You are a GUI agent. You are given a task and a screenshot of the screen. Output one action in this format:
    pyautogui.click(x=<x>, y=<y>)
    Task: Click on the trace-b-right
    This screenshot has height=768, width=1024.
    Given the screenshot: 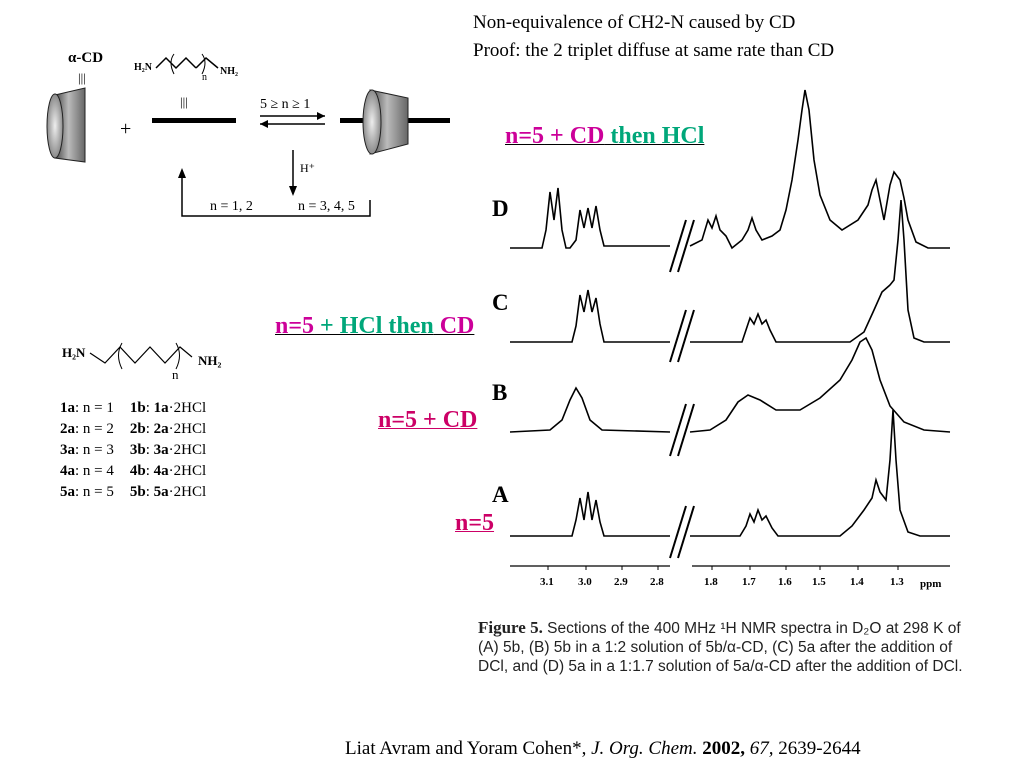 What is the action you would take?
    pyautogui.click(x=820, y=384)
    